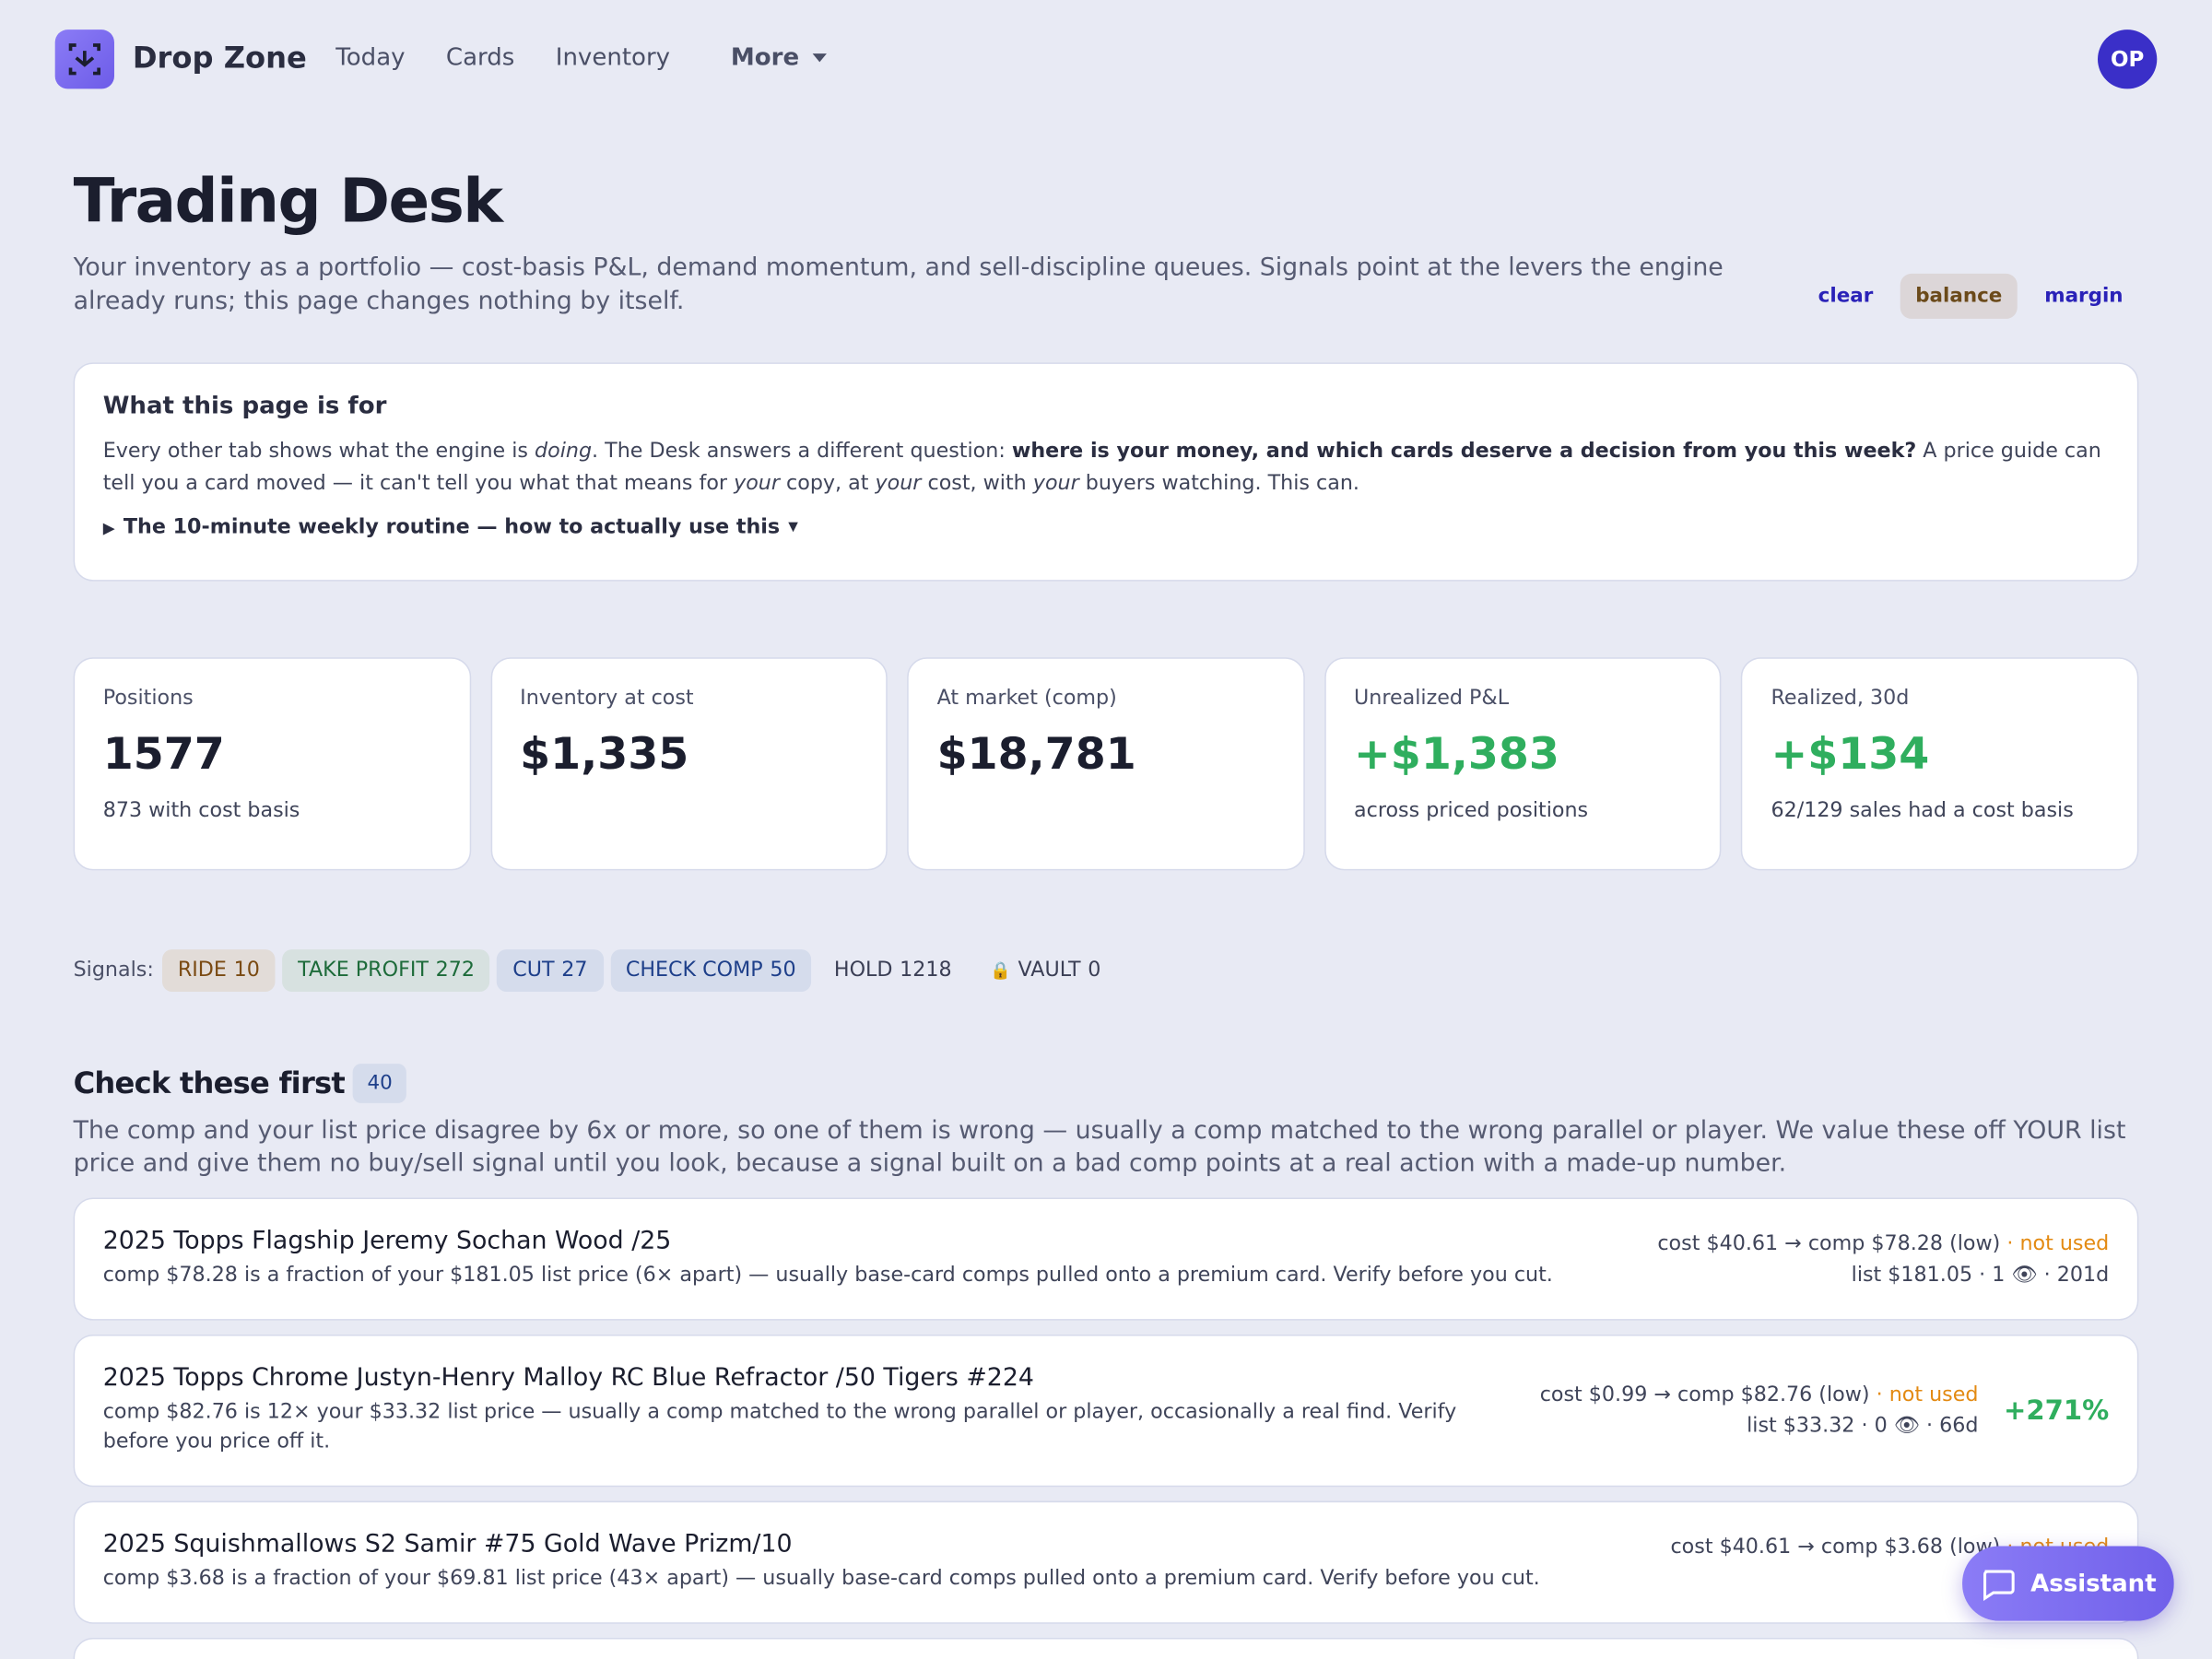  What do you see at coordinates (455, 970) in the screenshot?
I see `signal-count: 272` at bounding box center [455, 970].